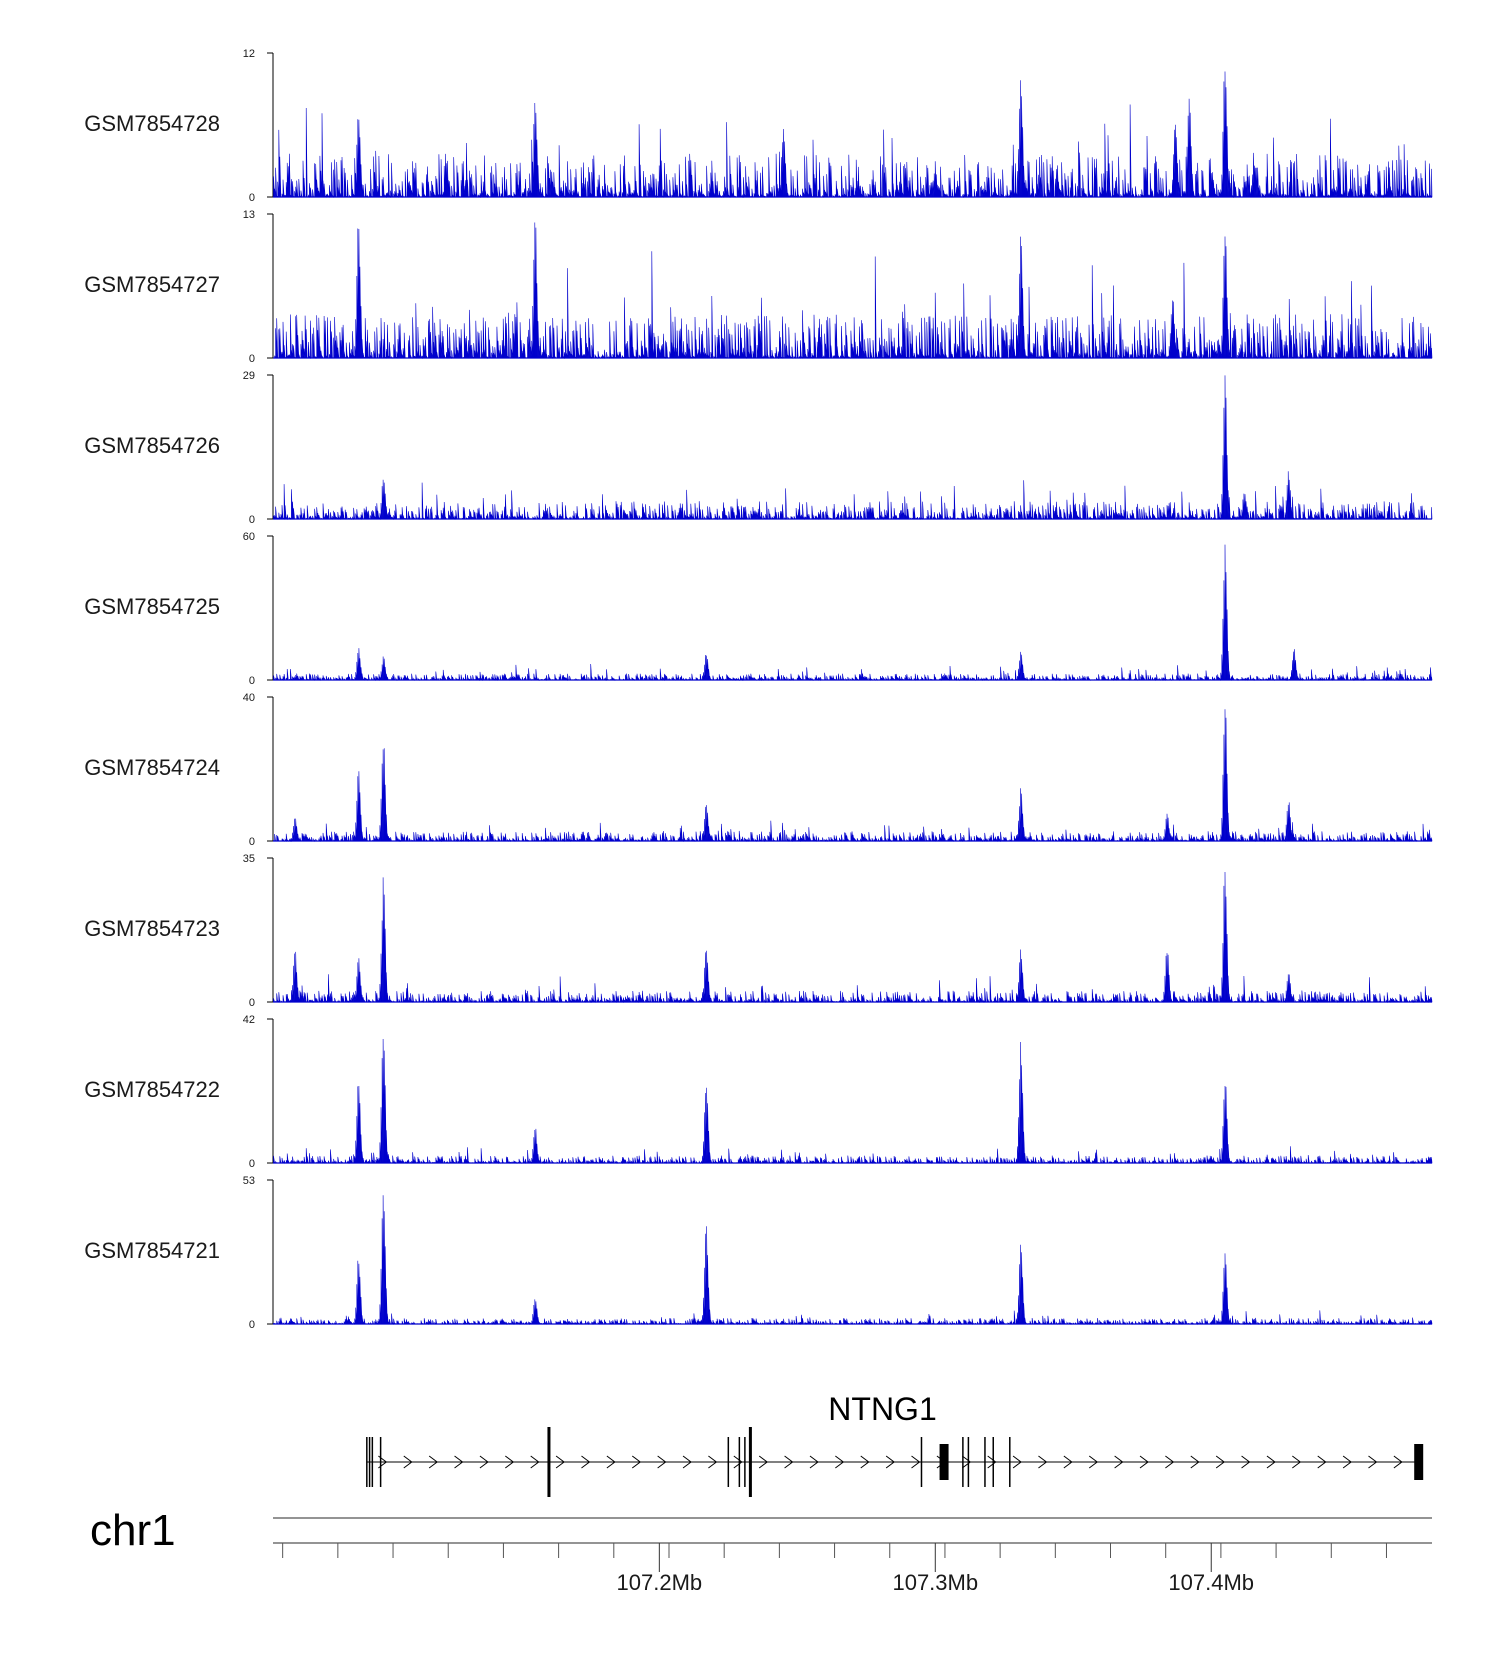 The image size is (1500, 1660). What do you see at coordinates (660, 1582) in the screenshot?
I see `axis-tick-label: 107.2Mb` at bounding box center [660, 1582].